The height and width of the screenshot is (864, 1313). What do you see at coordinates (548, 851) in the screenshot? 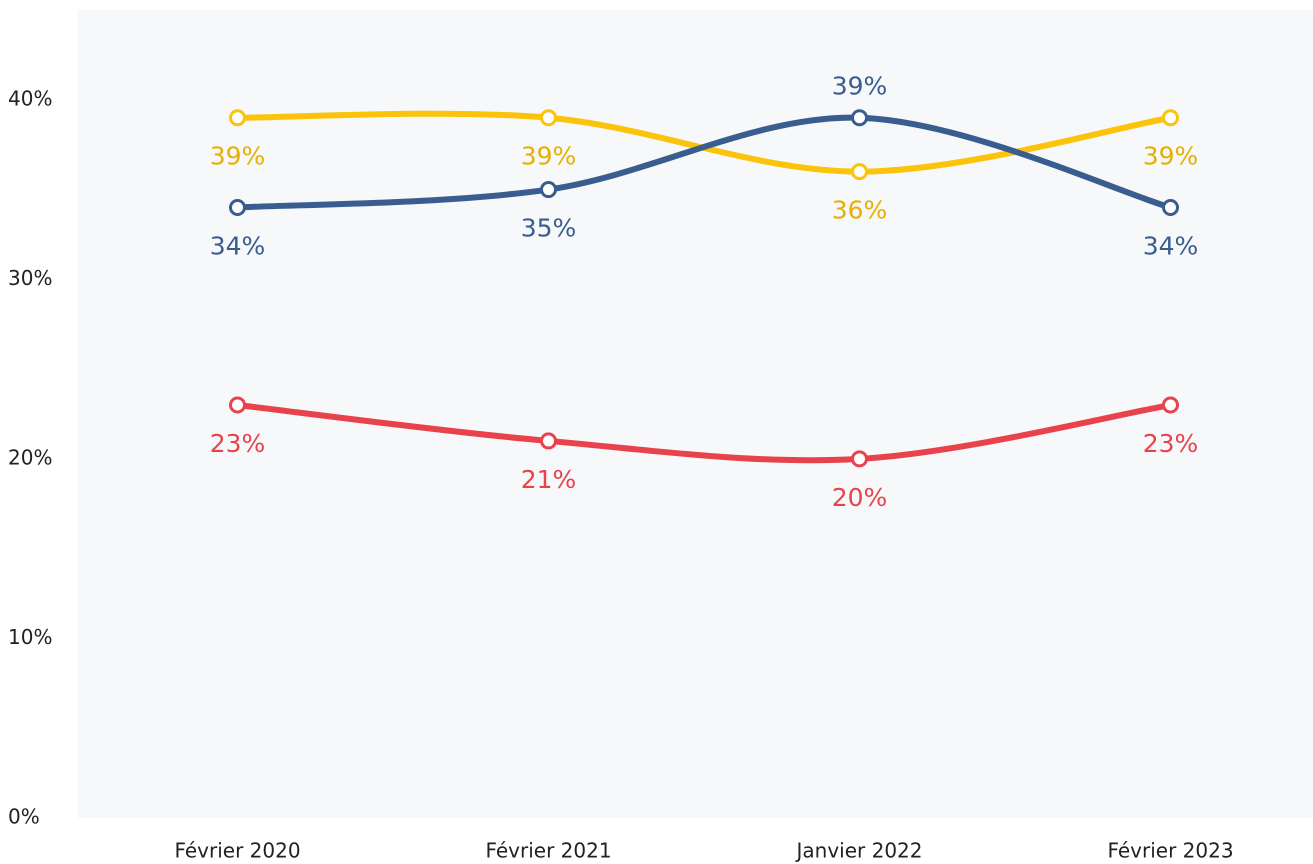
I see `x-tick-label: Février 2021` at bounding box center [548, 851].